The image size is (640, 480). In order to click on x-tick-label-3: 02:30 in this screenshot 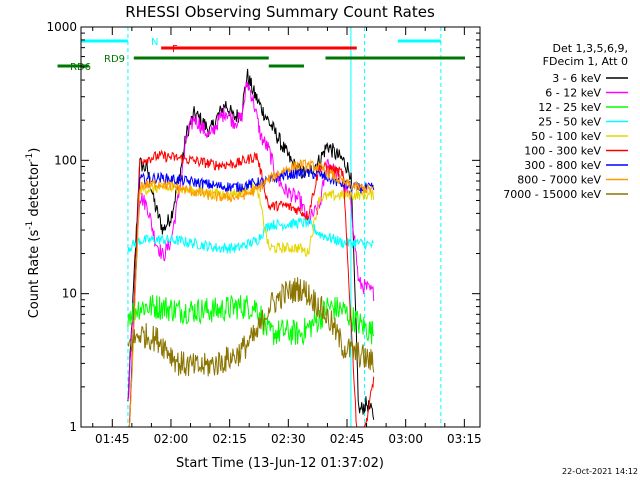, I will do `click(288, 439)`.